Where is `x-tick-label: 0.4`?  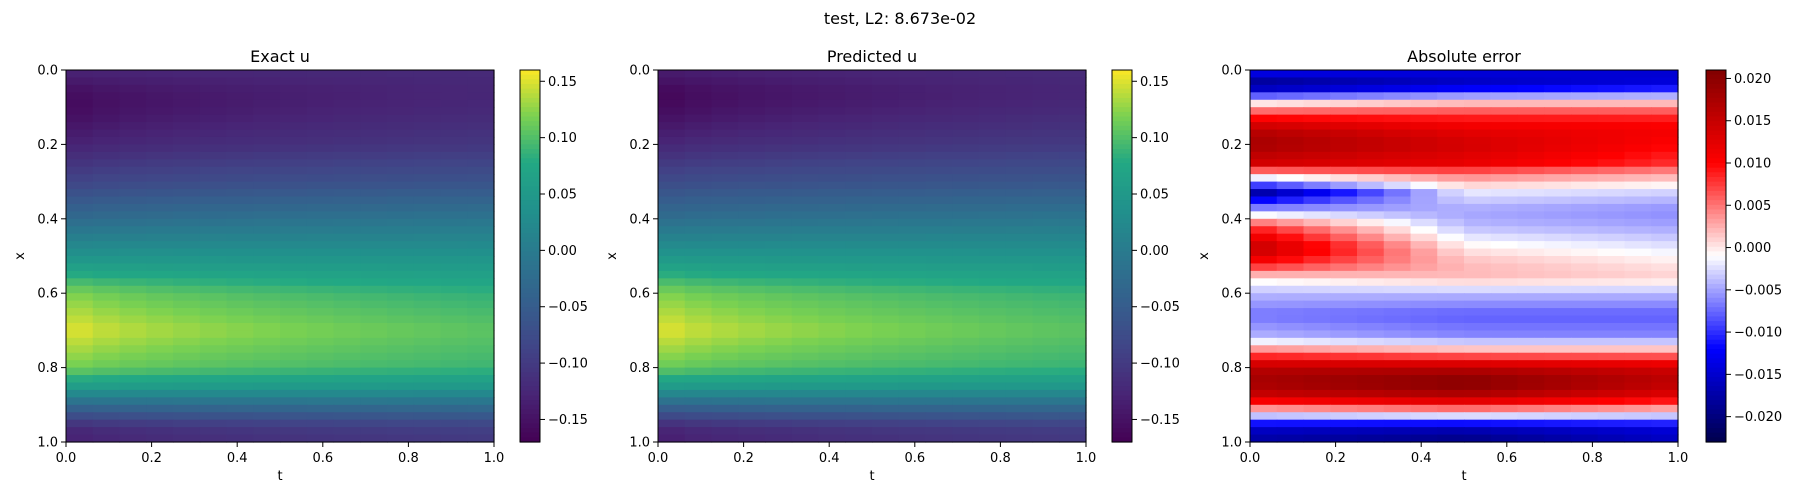
x-tick-label: 0.4 is located at coordinates (1421, 458).